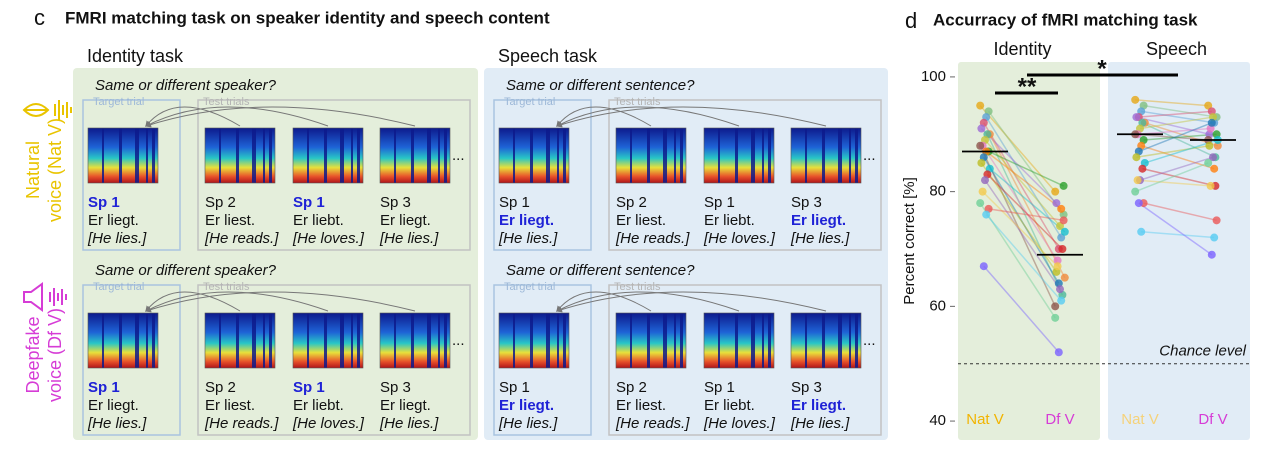 The width and height of the screenshot is (1285, 458). What do you see at coordinates (186, 270) in the screenshot?
I see `question: Same or different speaker?` at bounding box center [186, 270].